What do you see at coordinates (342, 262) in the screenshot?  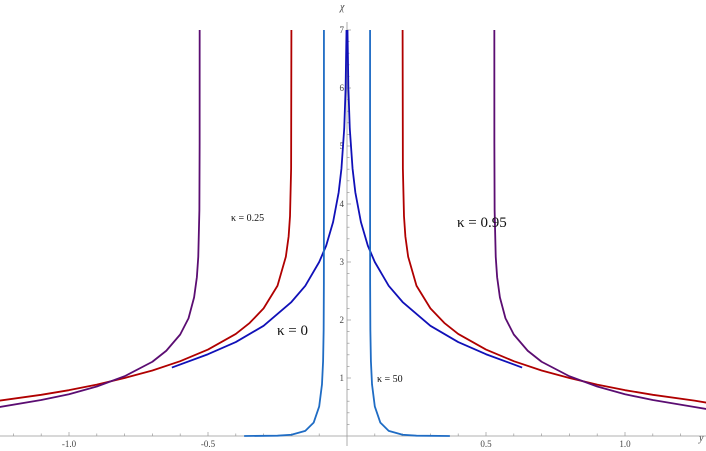 I see `y-tick-label: 3` at bounding box center [342, 262].